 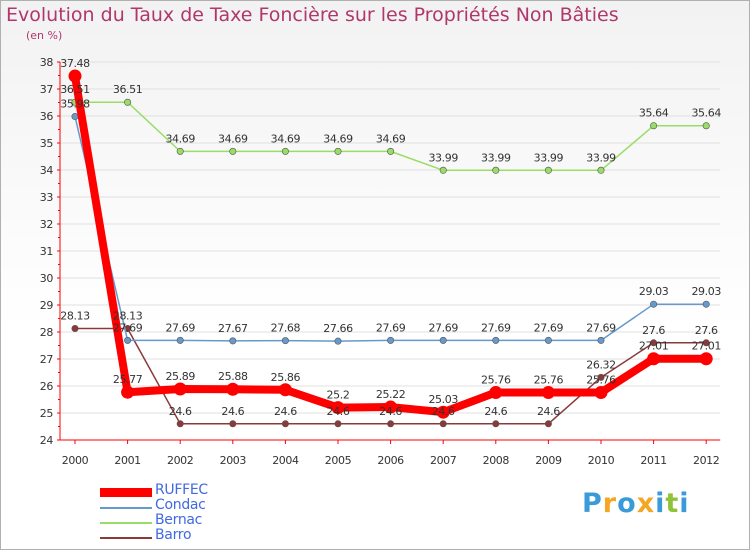 What do you see at coordinates (636, 503) in the screenshot?
I see `proxiti-logo: Proxiti` at bounding box center [636, 503].